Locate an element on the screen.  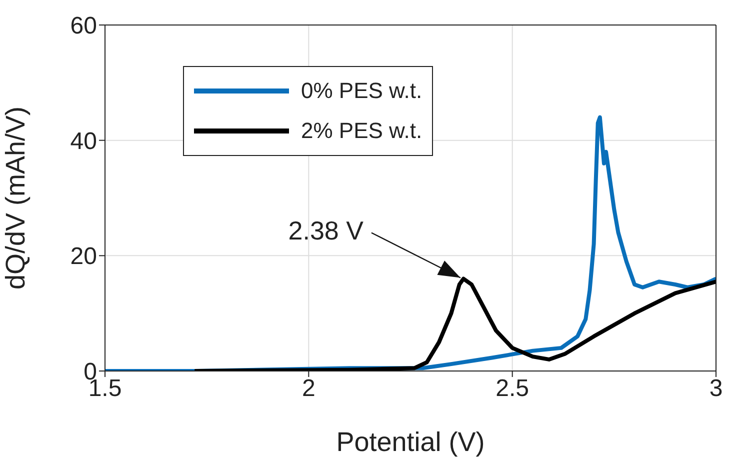
legend-label: 0% PES w.t. is located at coordinates (361, 91).